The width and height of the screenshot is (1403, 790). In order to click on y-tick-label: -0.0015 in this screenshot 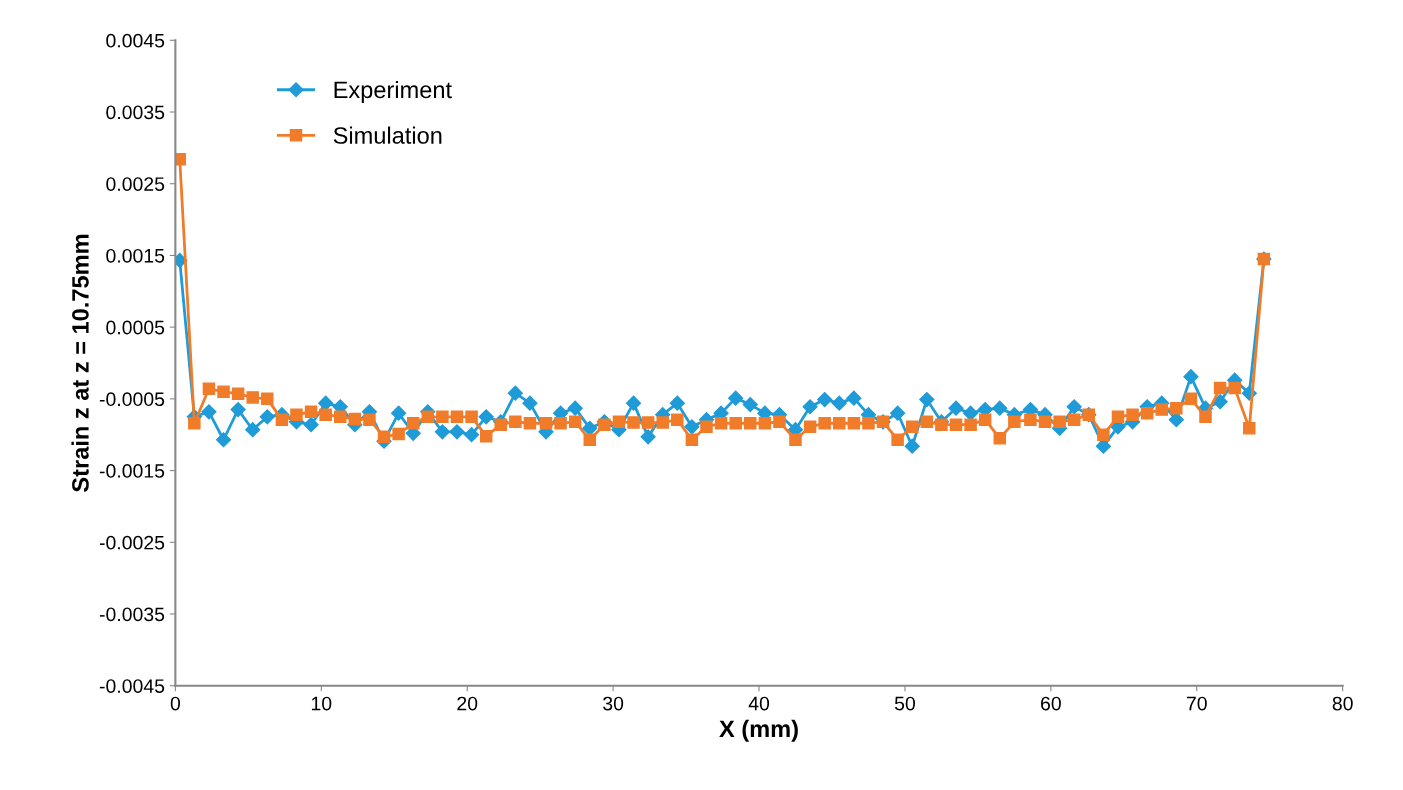, I will do `click(132, 471)`.